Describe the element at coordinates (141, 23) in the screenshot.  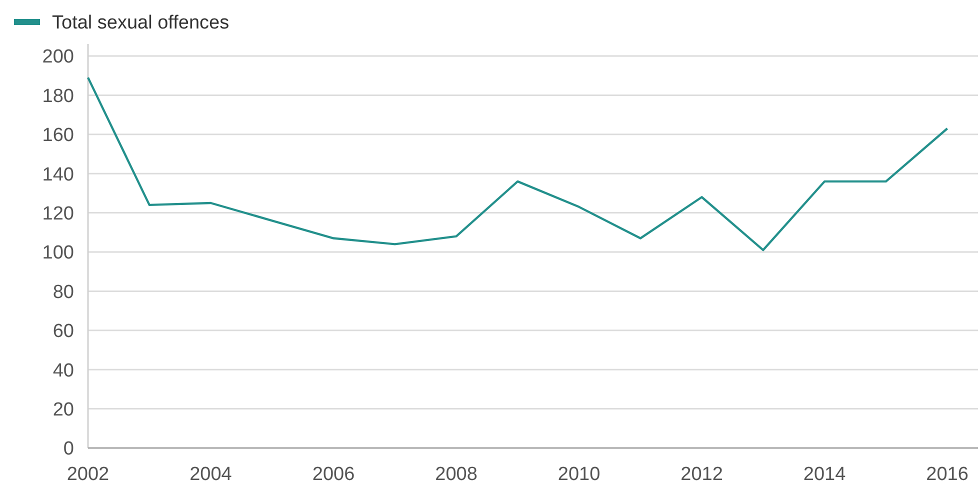
I see `legend-label: Total sexual offences` at that location.